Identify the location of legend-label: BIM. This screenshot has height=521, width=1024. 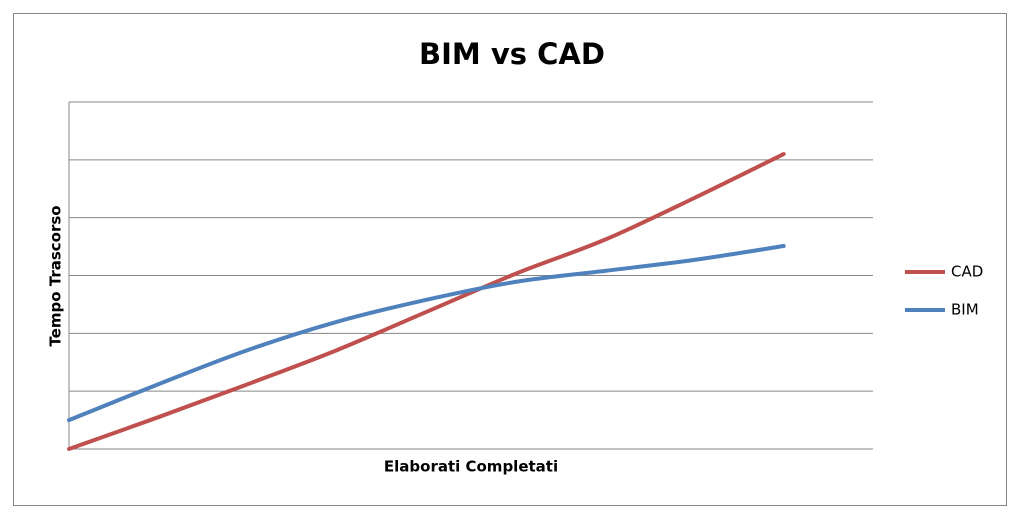
(965, 310).